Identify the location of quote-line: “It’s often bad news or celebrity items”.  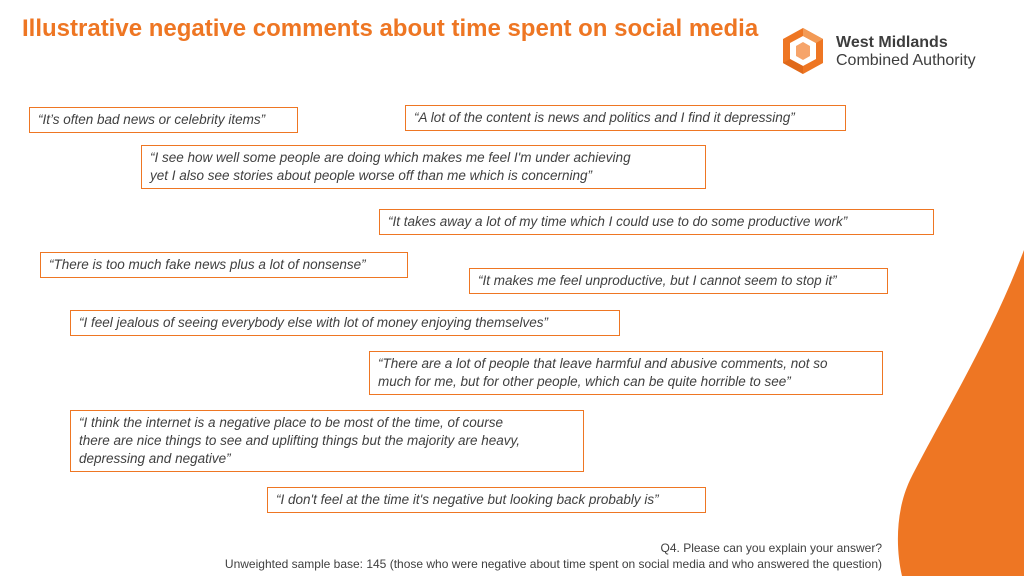
(152, 119).